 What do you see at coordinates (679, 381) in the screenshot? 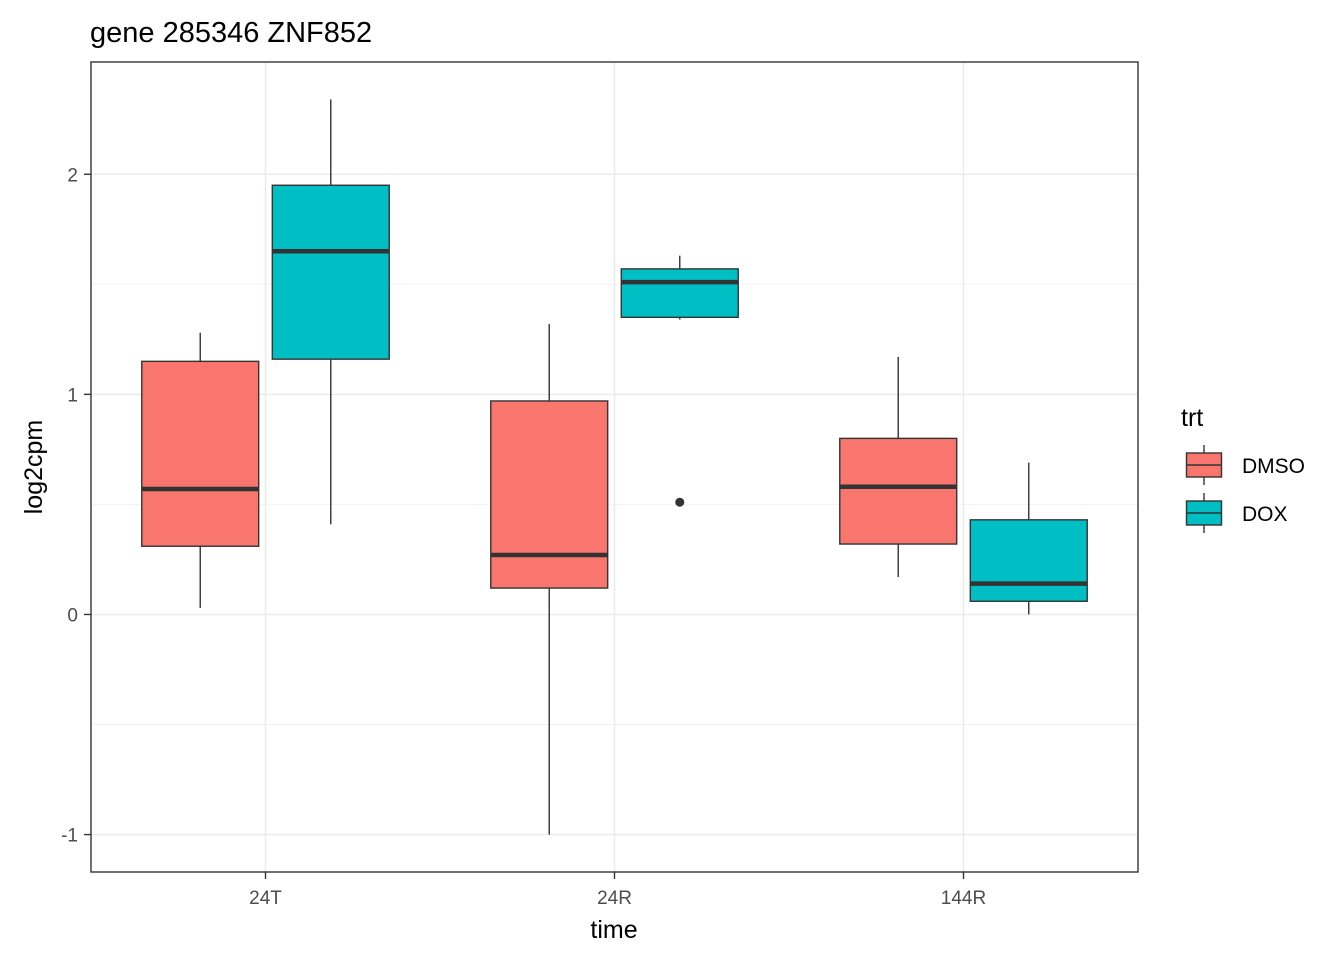
I see `box-dox-24r` at bounding box center [679, 381].